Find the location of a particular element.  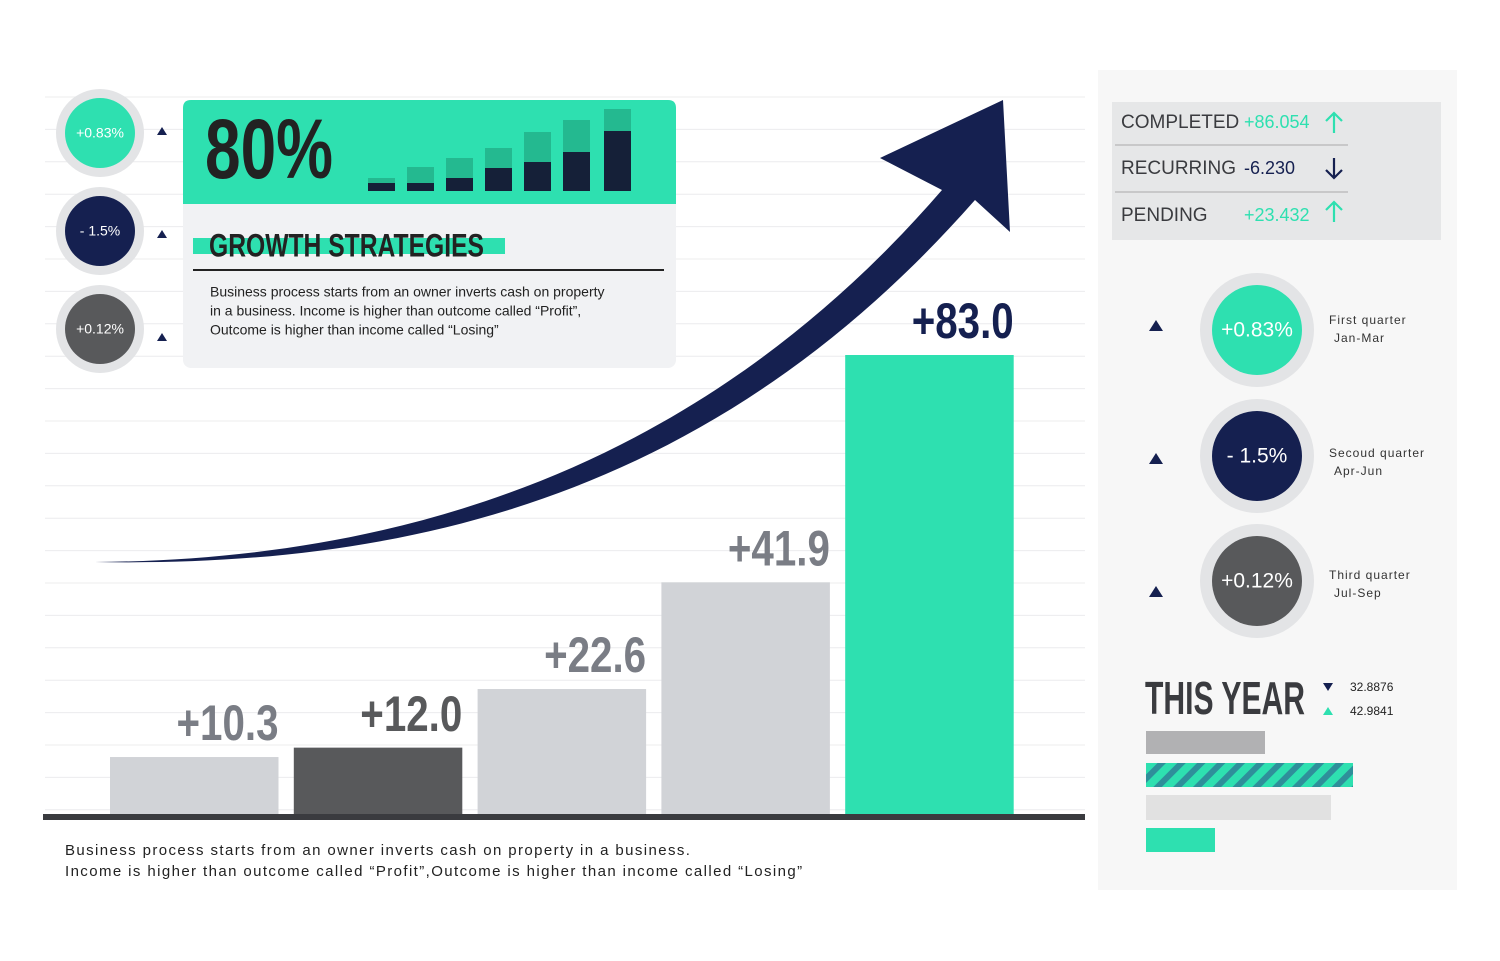

stat-value: +86.054 is located at coordinates (1277, 122).